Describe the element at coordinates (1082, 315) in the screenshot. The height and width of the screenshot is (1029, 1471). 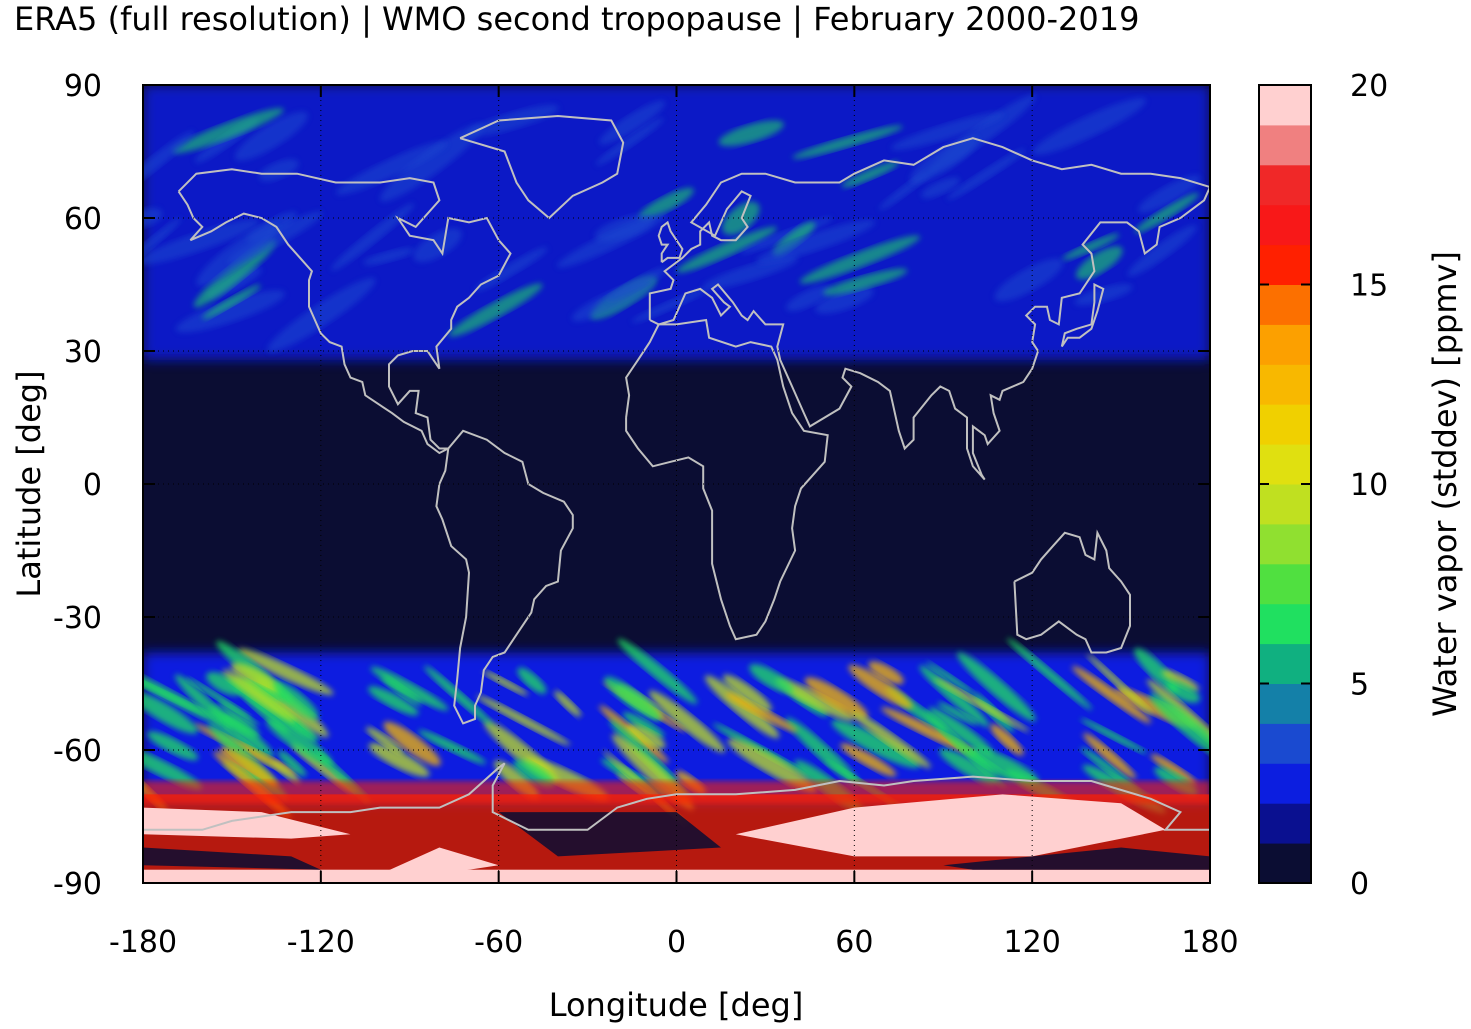
I see `coastline-japan` at that location.